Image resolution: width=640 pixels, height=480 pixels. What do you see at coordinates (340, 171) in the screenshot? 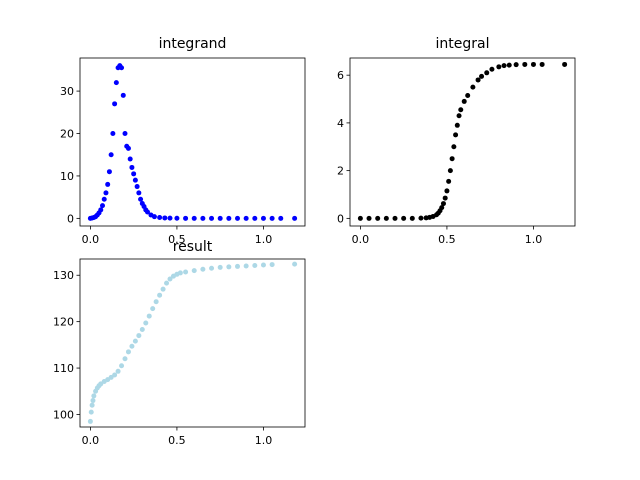
I see `y-tick-label: 2` at bounding box center [340, 171].